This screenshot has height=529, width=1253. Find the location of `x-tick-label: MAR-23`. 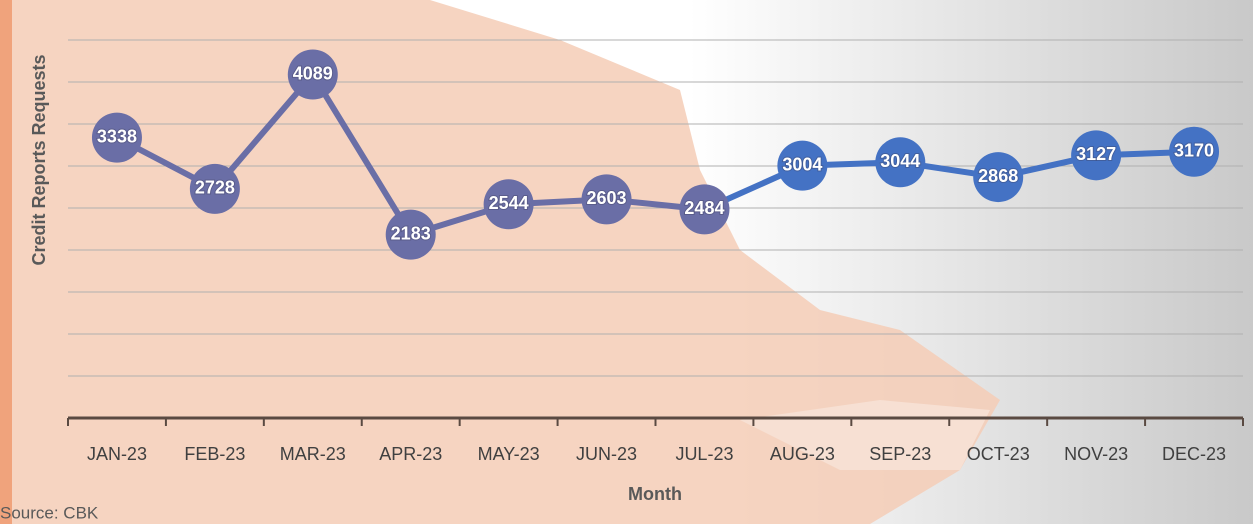

x-tick-label: MAR-23 is located at coordinates (313, 454).